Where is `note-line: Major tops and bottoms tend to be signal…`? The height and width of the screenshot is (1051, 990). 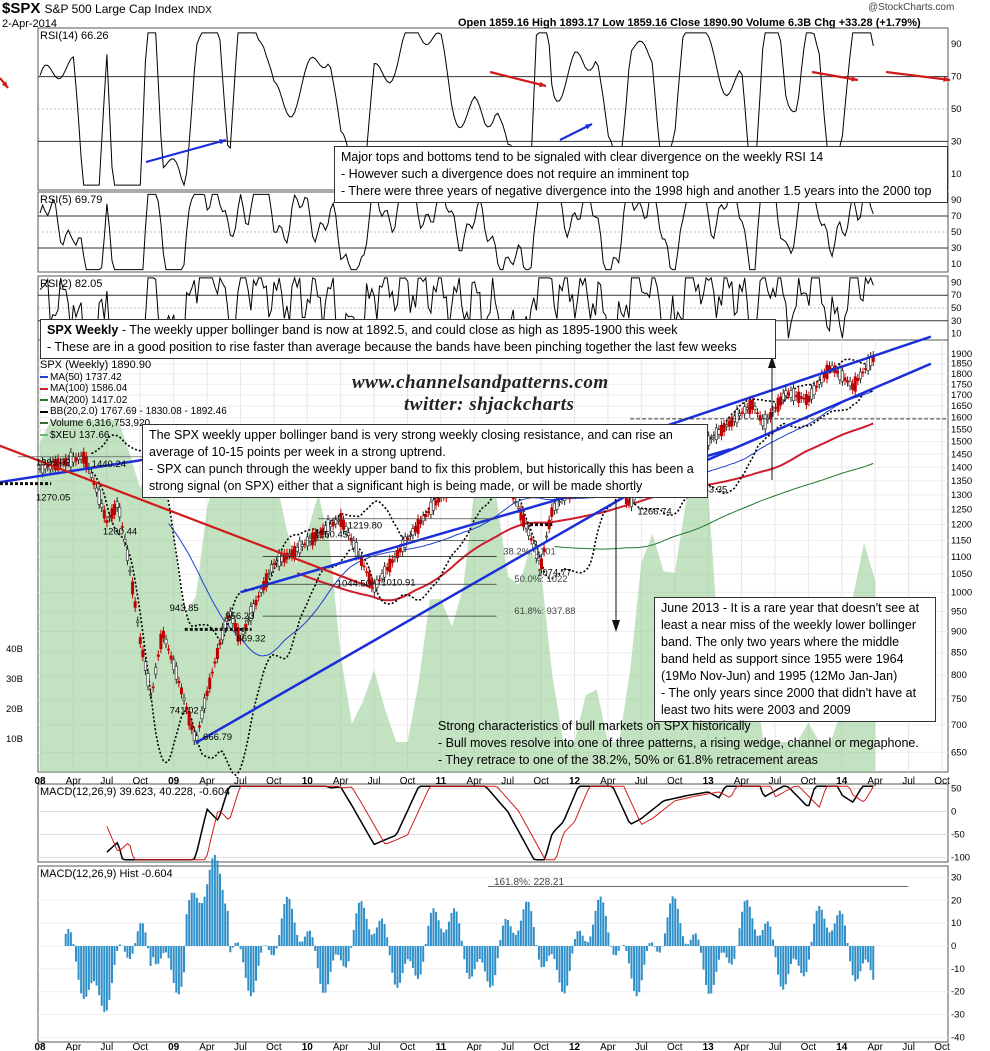 note-line: Major tops and bottoms tend to be signal… is located at coordinates (582, 157).